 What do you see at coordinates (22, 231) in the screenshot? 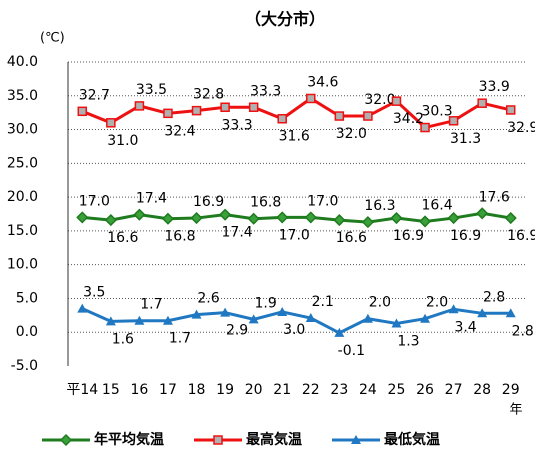
I see `y-tick-label: 15.0` at bounding box center [22, 231].